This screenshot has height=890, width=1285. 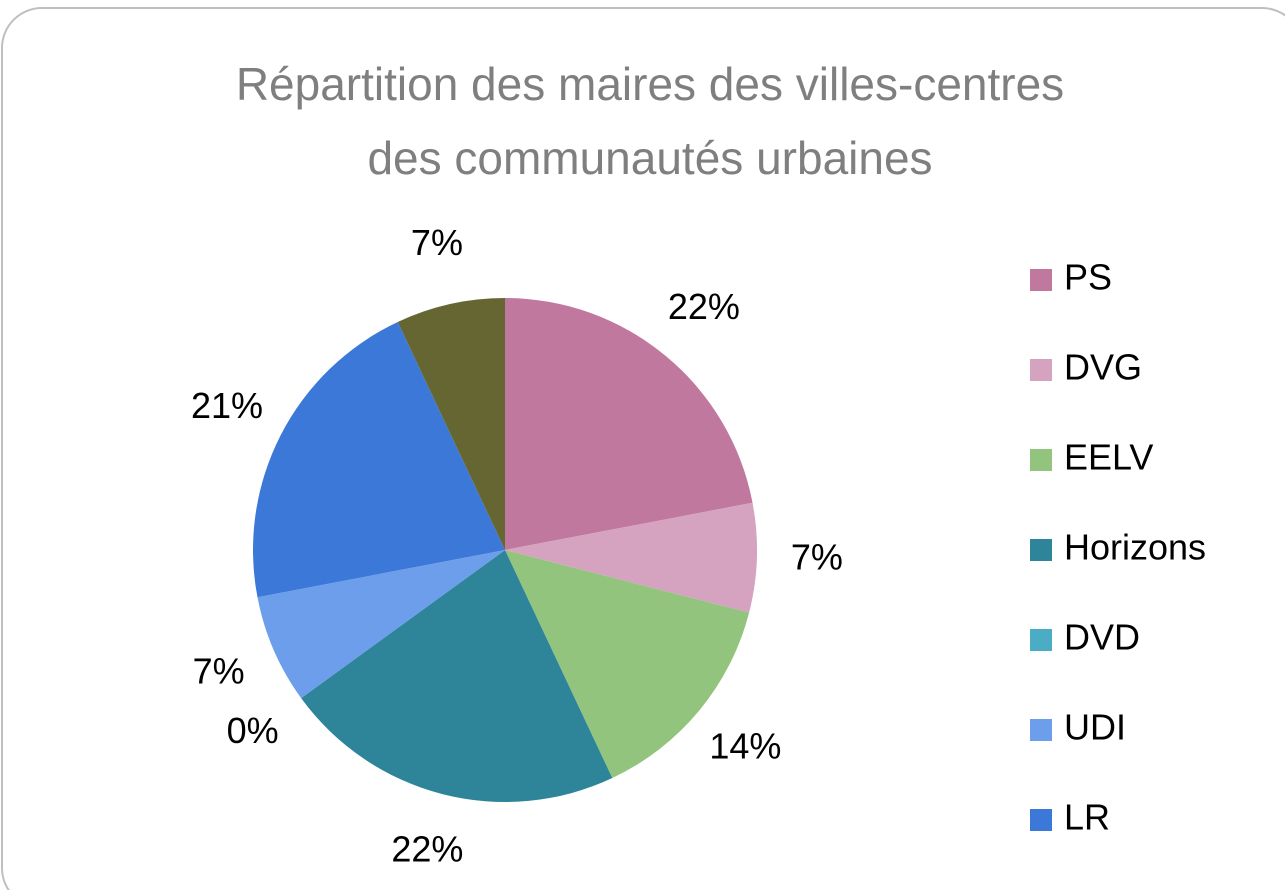 I want to click on legend-label: EELV, so click(x=1108, y=457).